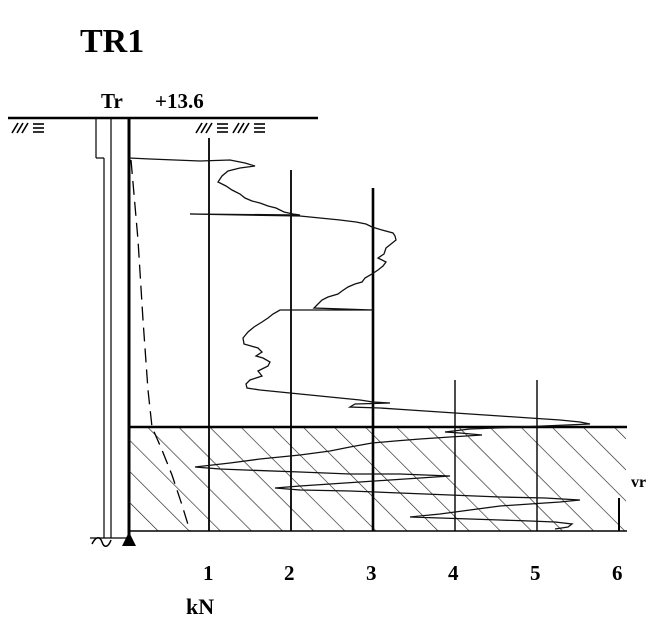 Image resolution: width=655 pixels, height=624 pixels. What do you see at coordinates (101, 542) in the screenshot?
I see `base-squiggle-icon` at bounding box center [101, 542].